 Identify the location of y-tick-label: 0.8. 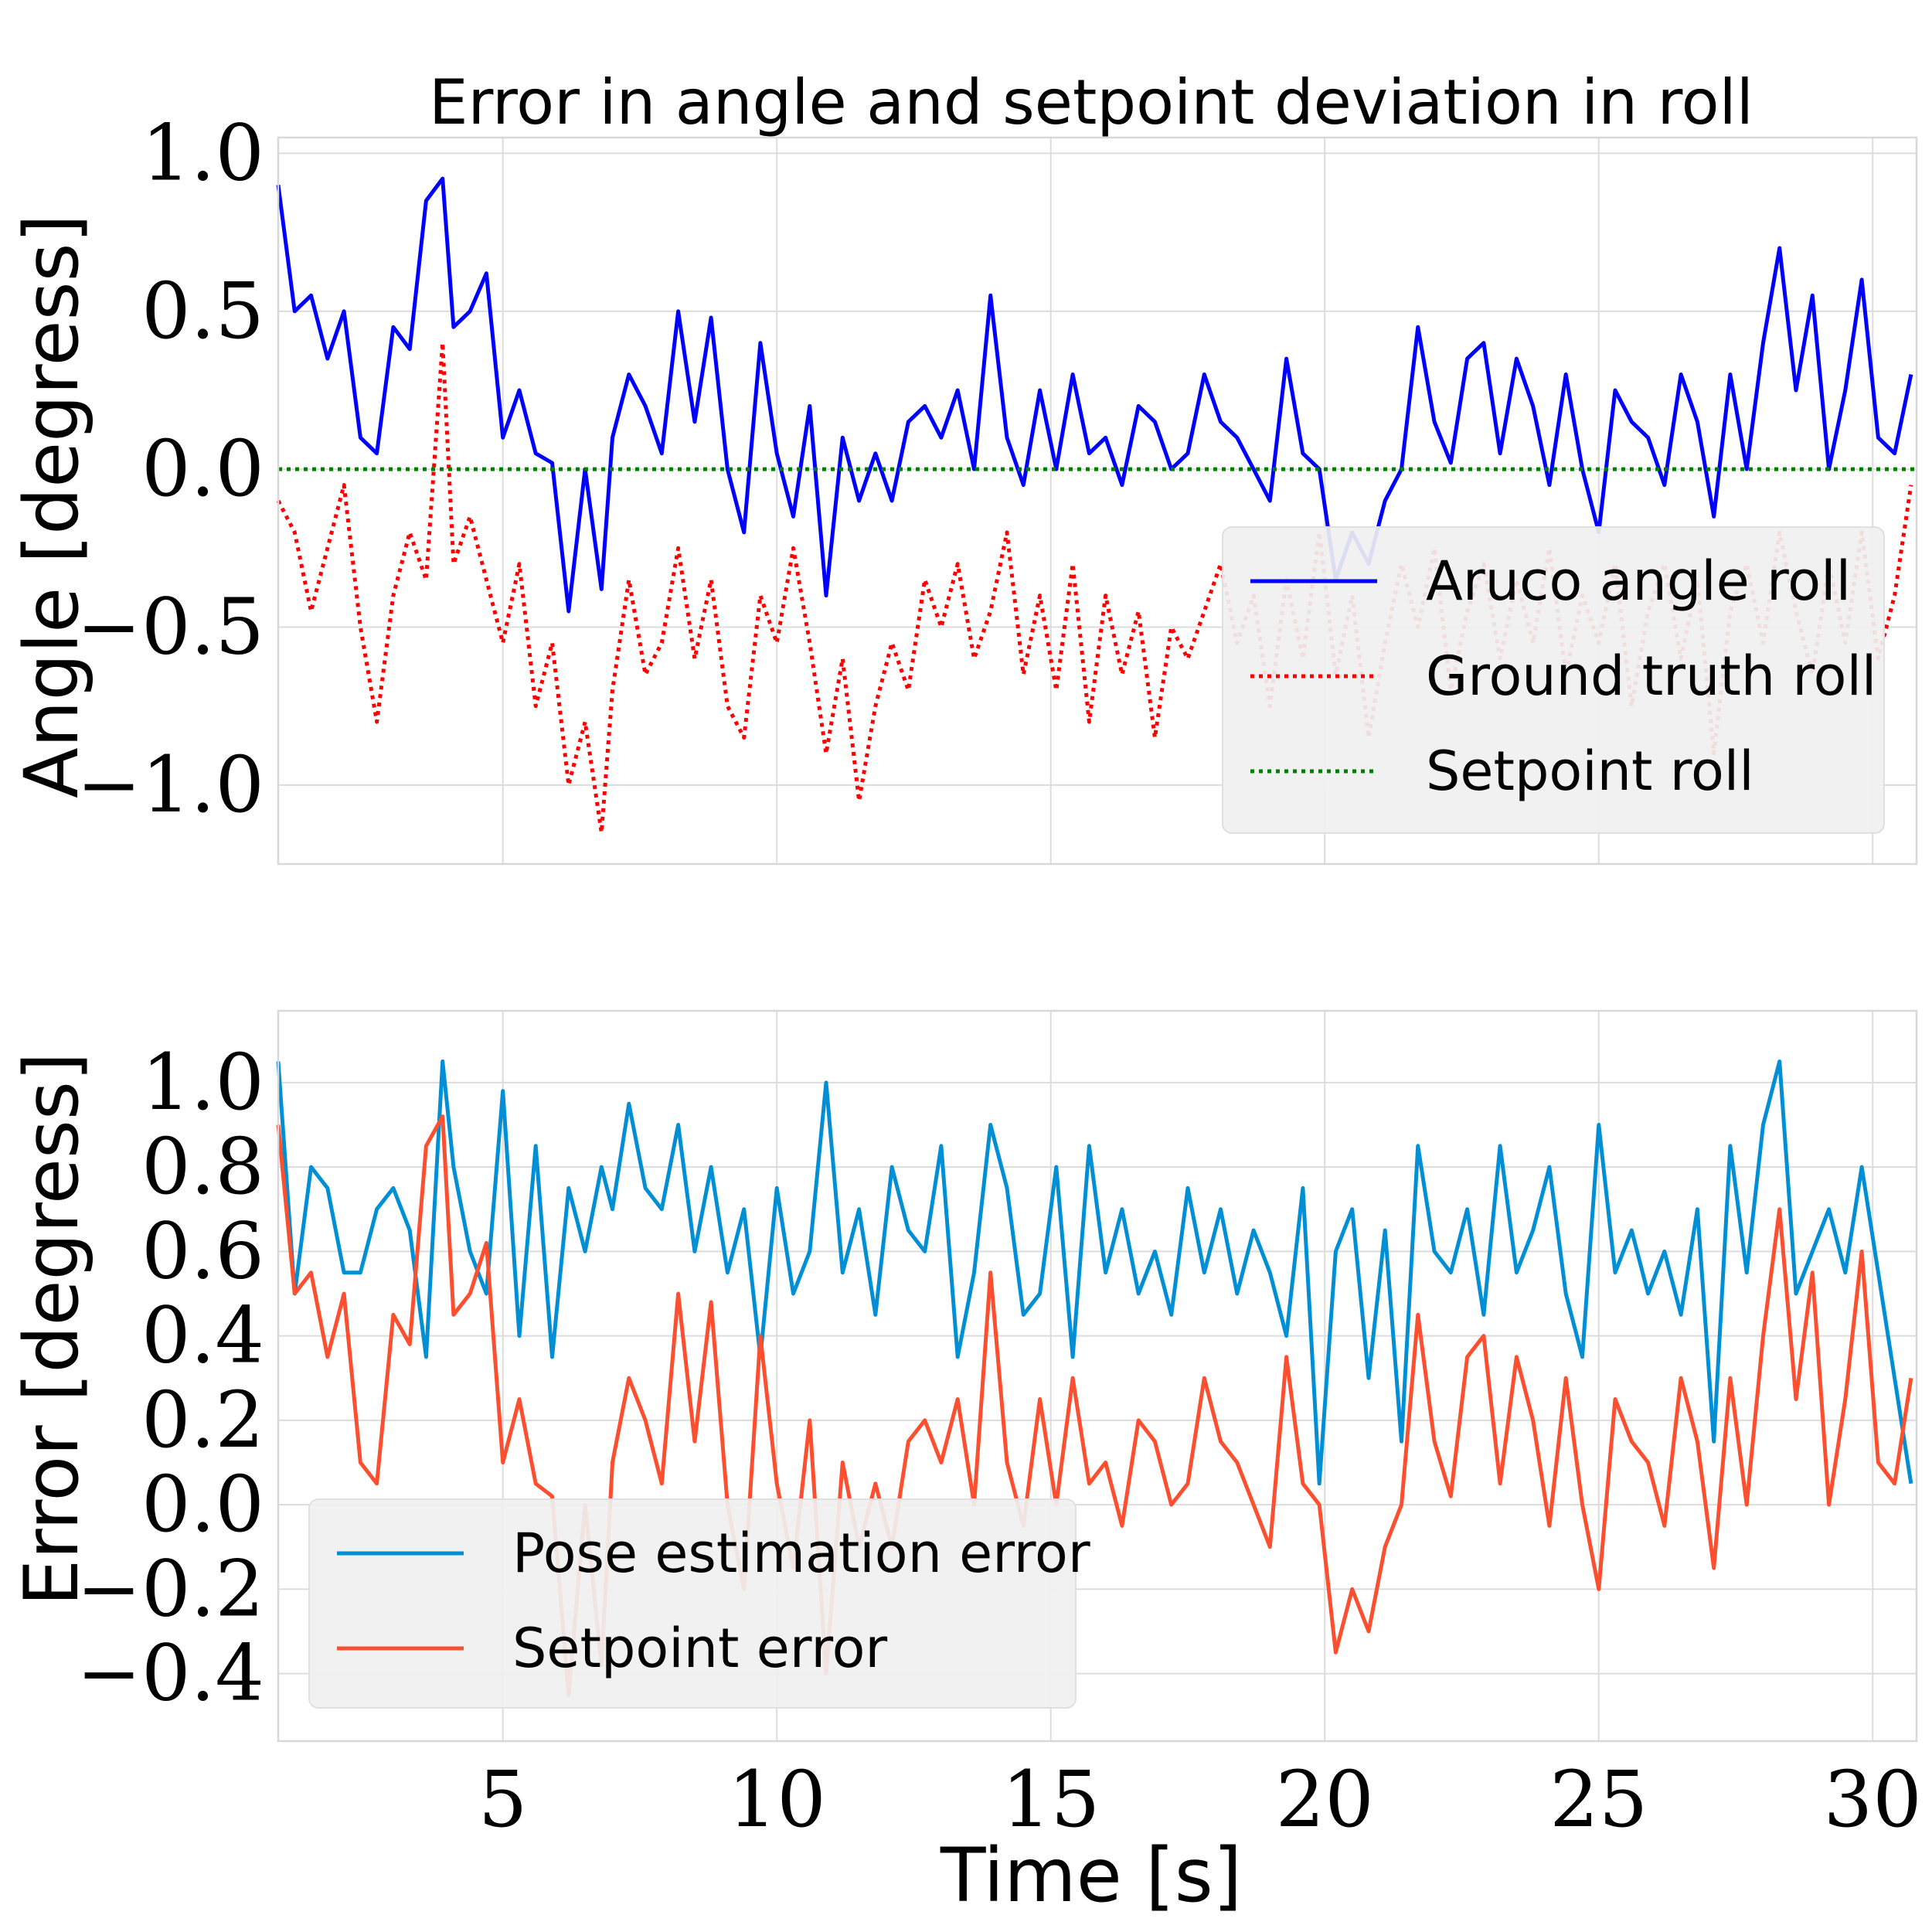
(202, 1166).